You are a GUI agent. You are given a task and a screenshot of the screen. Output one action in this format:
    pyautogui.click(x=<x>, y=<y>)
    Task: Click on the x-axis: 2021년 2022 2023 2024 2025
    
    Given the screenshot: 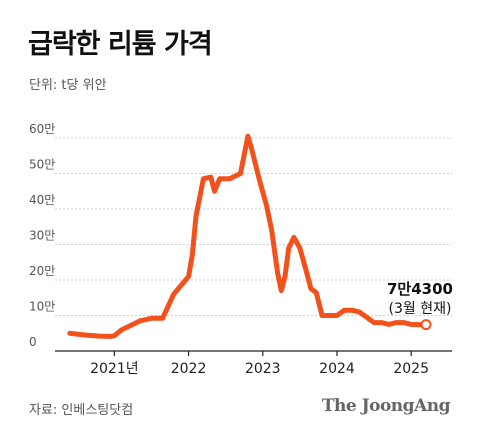 What is the action you would take?
    pyautogui.click(x=253, y=363)
    